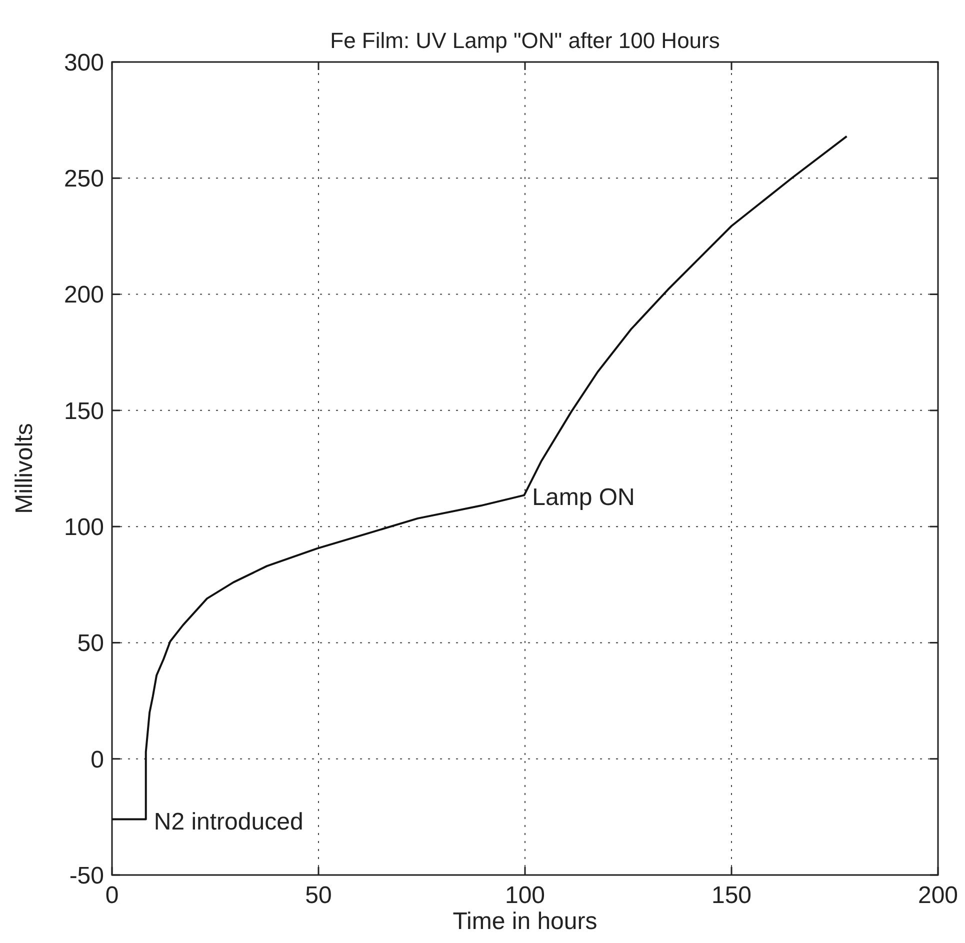 This screenshot has width=965, height=943. Describe the element at coordinates (90, 644) in the screenshot. I see `y-tick-label: 50` at that location.